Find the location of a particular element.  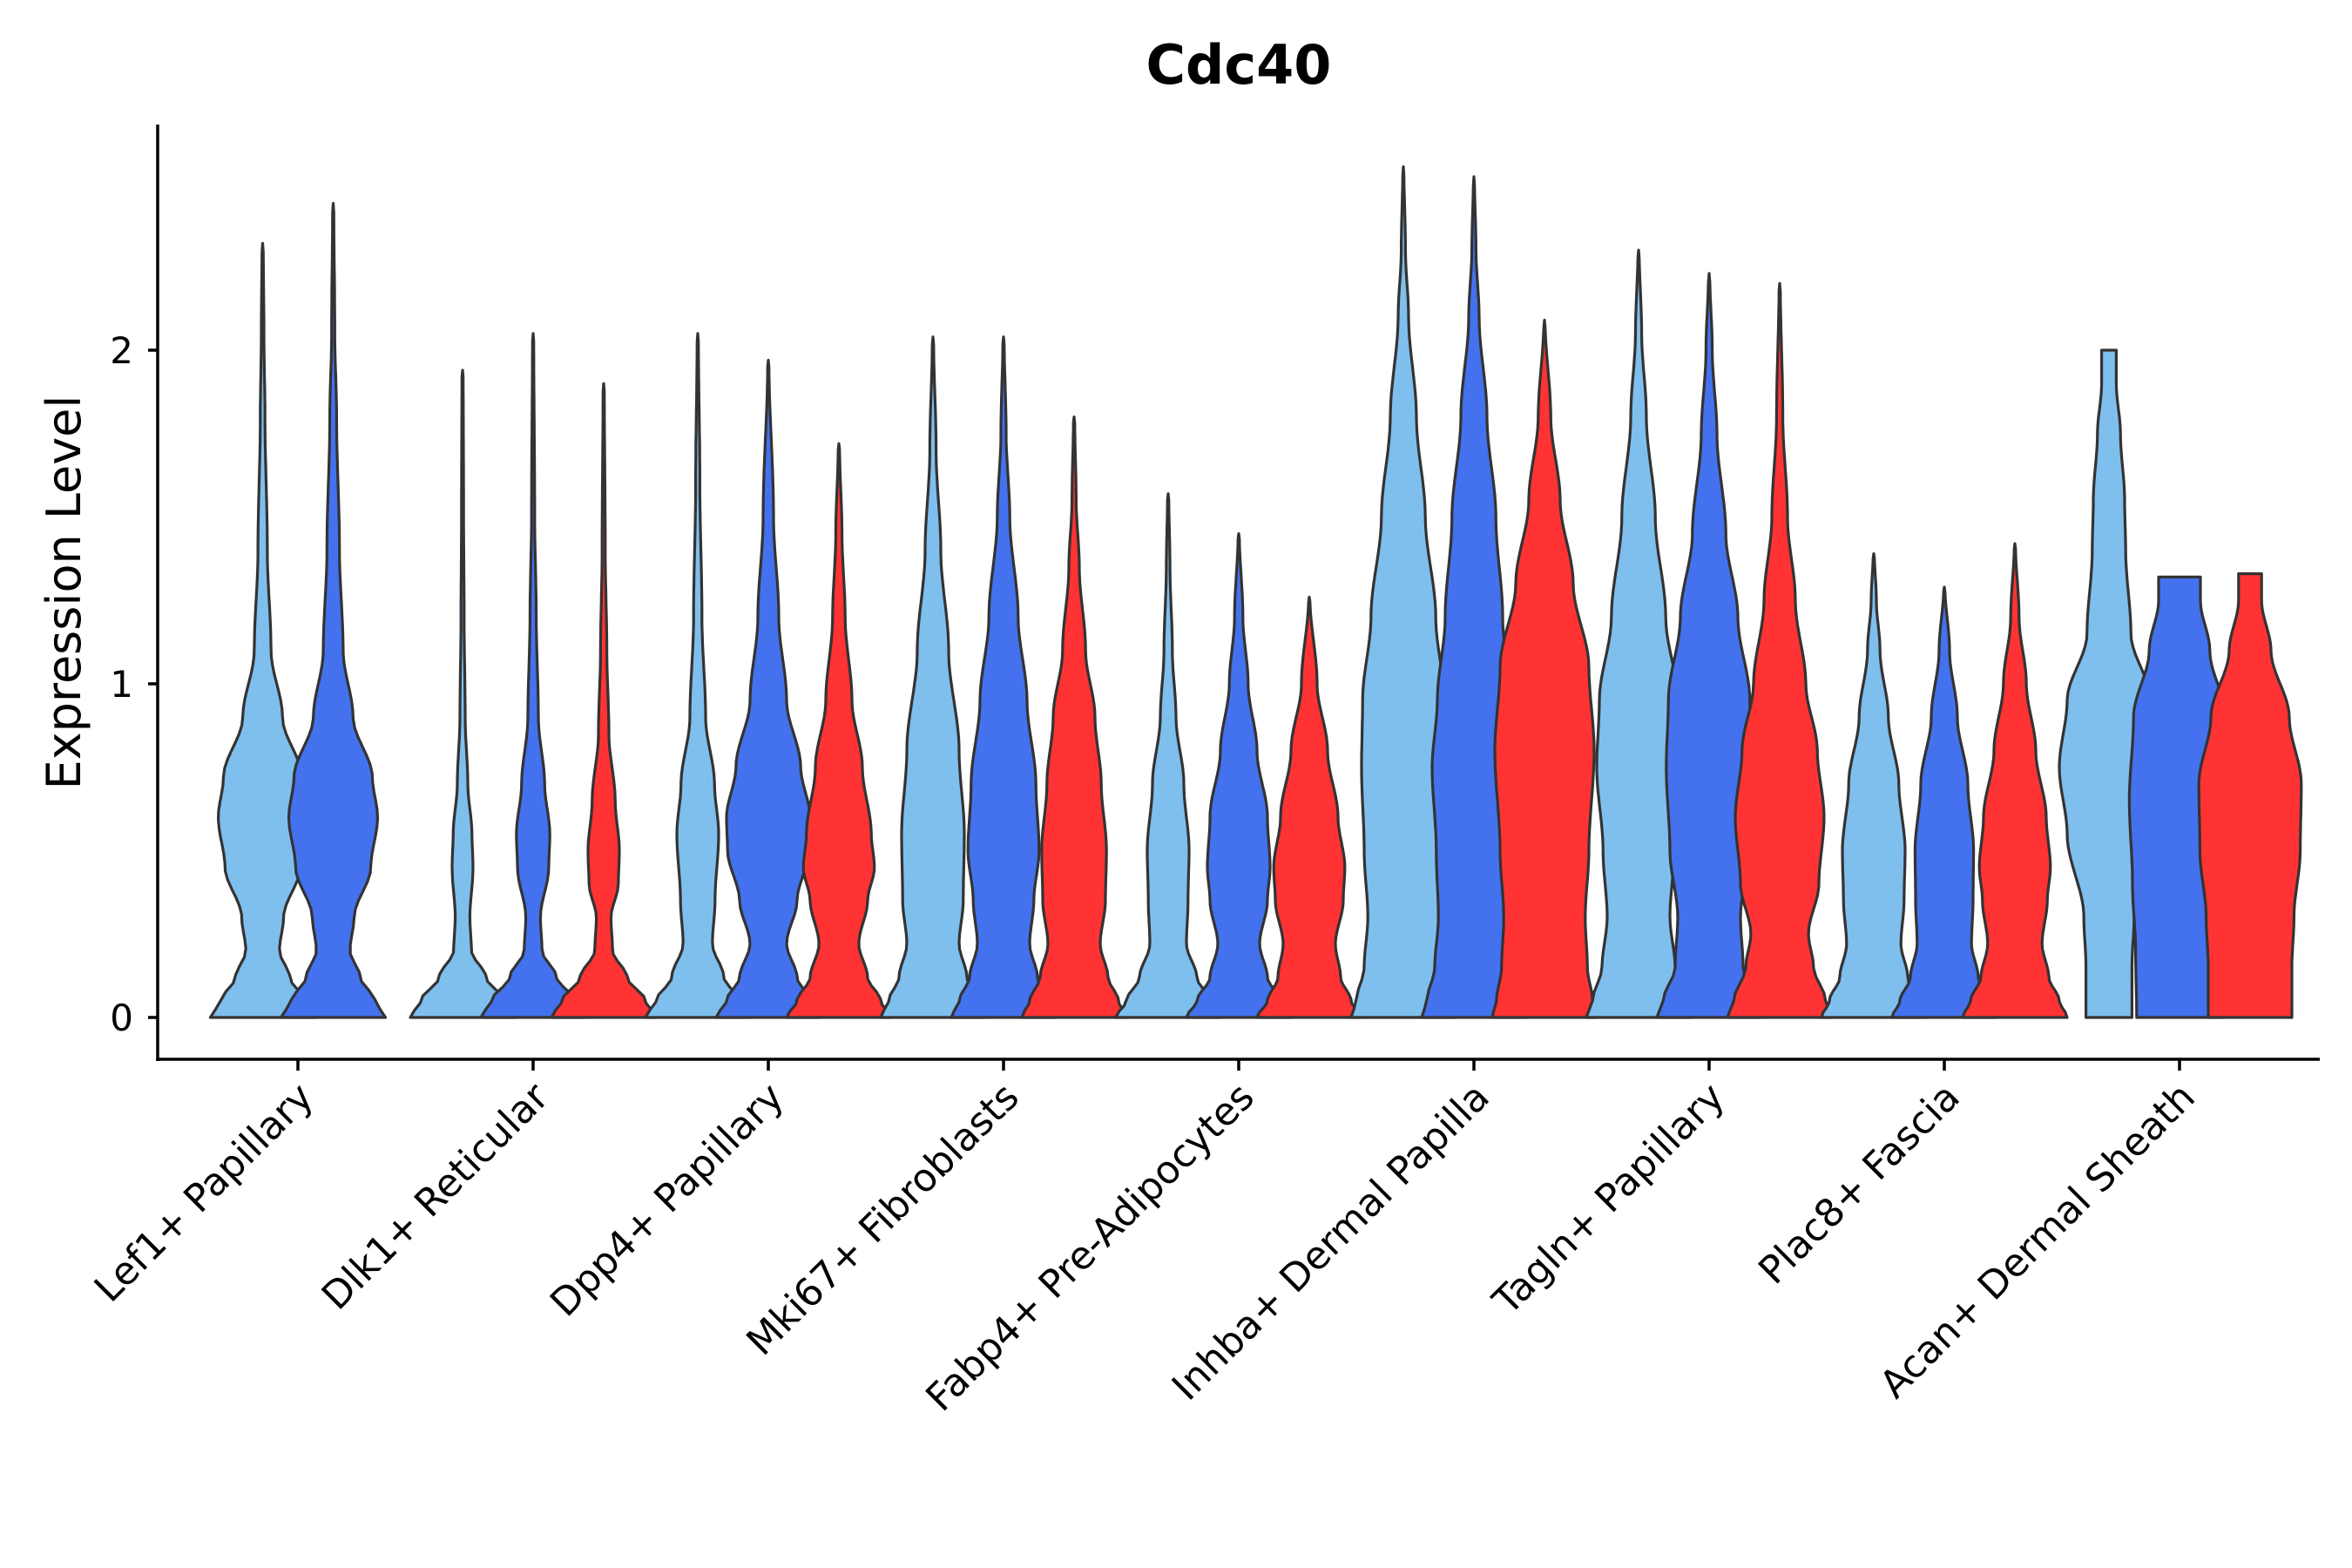

y-ticks: 0 1 2 is located at coordinates (134, 684).